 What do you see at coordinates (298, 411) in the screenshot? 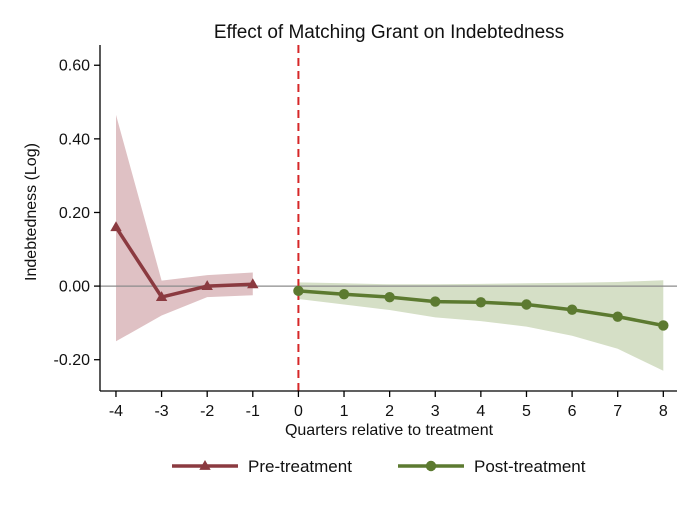
I see `x-tick-label: 0` at bounding box center [298, 411].